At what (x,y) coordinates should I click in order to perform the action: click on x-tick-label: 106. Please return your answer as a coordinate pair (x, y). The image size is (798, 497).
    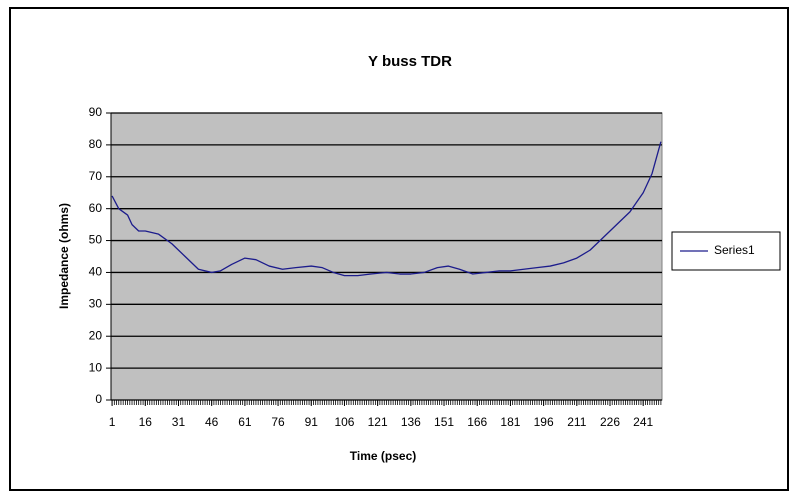
    Looking at the image, I should click on (344, 422).